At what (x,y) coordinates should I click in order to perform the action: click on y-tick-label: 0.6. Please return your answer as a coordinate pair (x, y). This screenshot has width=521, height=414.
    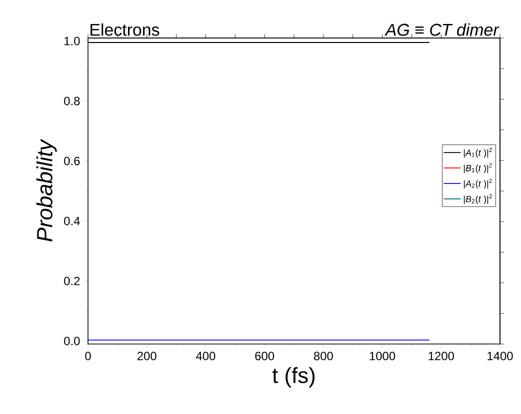
    Looking at the image, I should click on (72, 161).